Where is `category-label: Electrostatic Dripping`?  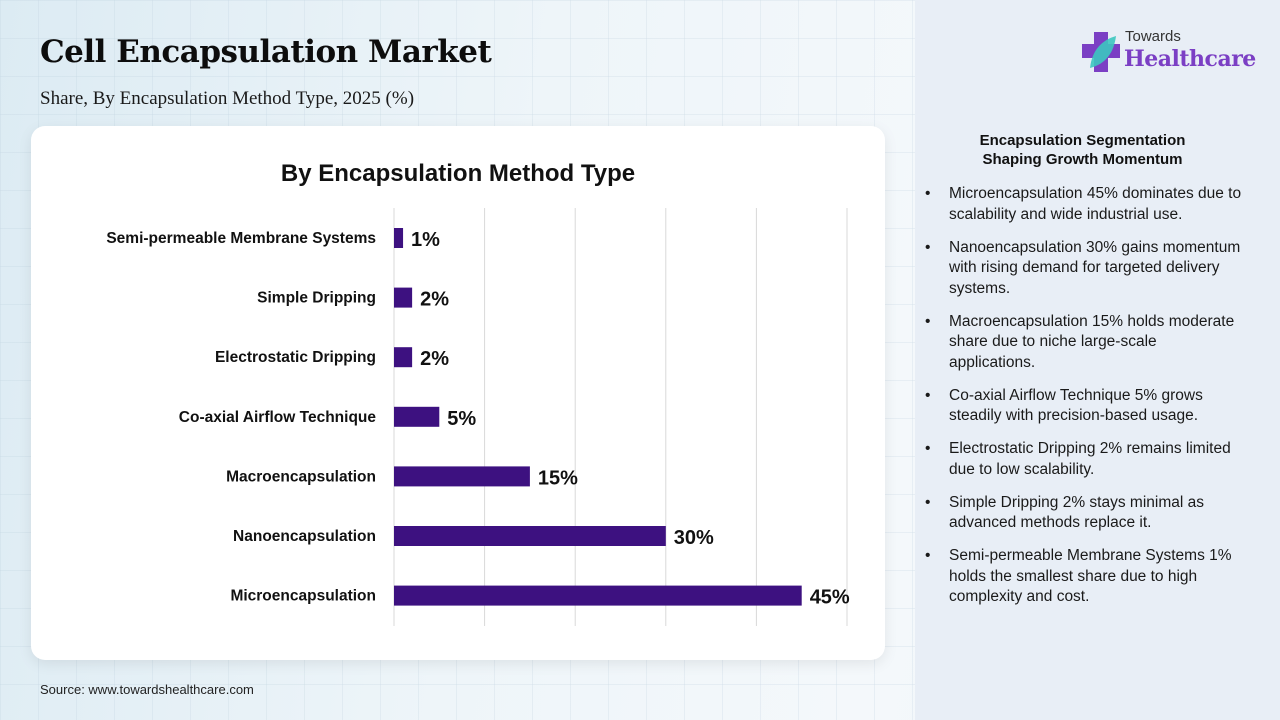
category-label: Electrostatic Dripping is located at coordinates (295, 357).